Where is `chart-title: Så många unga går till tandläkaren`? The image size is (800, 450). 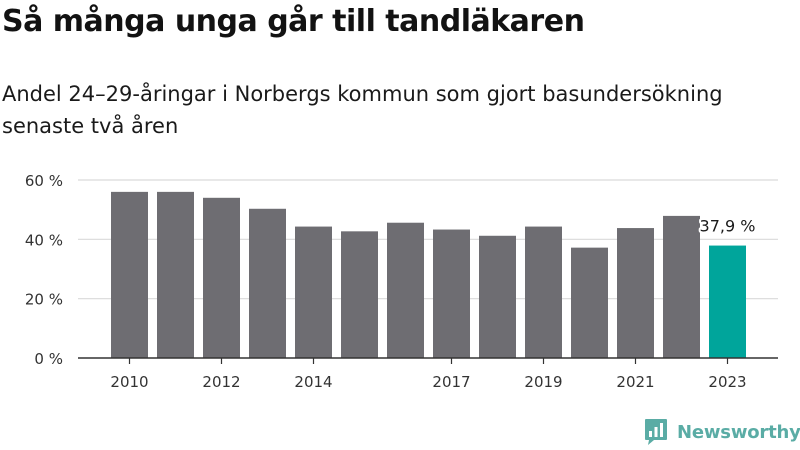
chart-title: Så många unga går till tandläkaren is located at coordinates (293, 21).